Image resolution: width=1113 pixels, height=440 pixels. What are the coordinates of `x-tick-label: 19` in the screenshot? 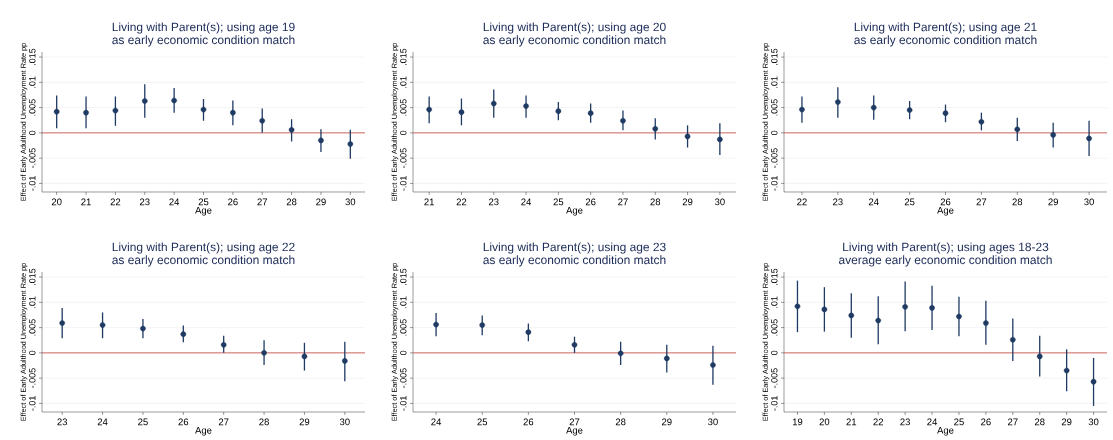 It's located at (797, 422).